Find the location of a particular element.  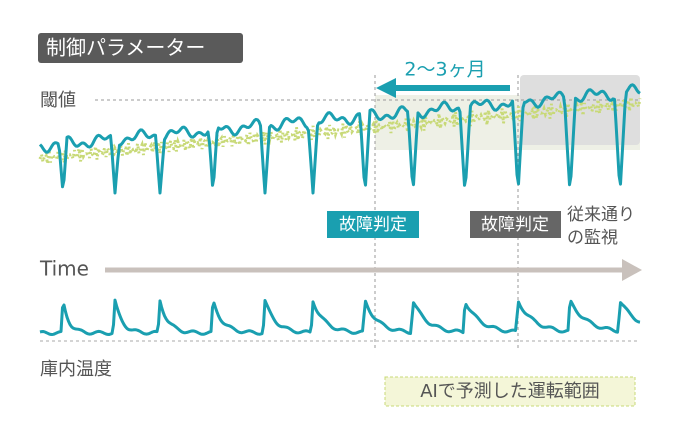

raw-signal is located at coordinates (340, 131).